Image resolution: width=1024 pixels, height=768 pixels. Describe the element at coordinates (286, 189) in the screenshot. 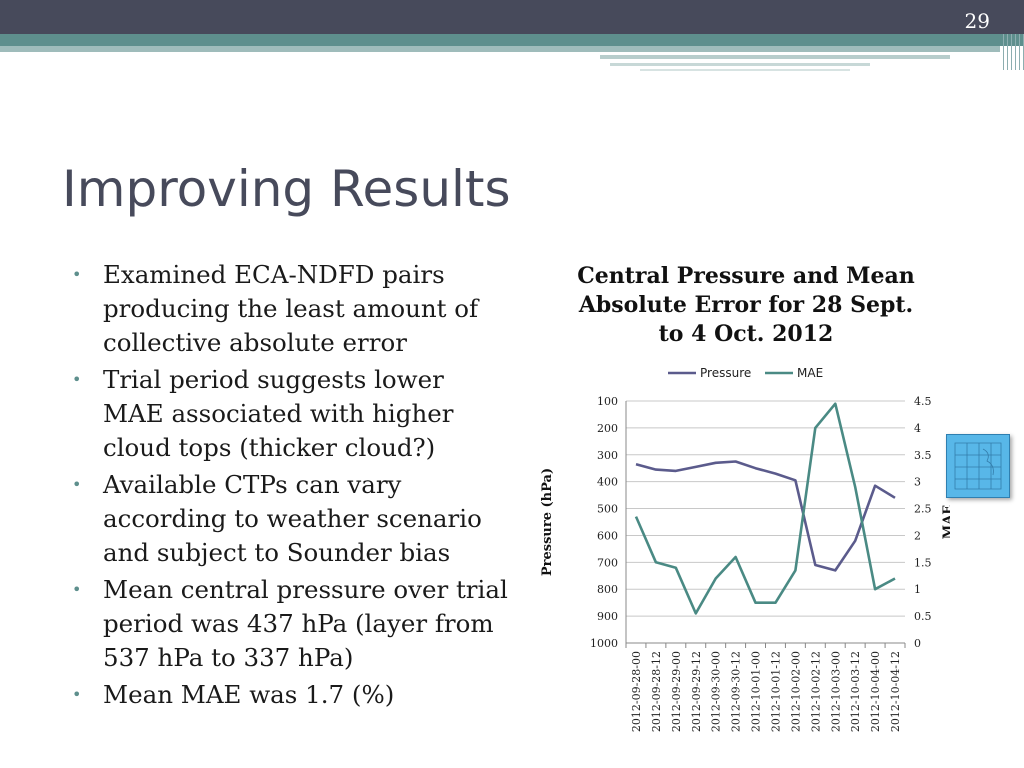

I see `slide-title: Improving Results` at that location.